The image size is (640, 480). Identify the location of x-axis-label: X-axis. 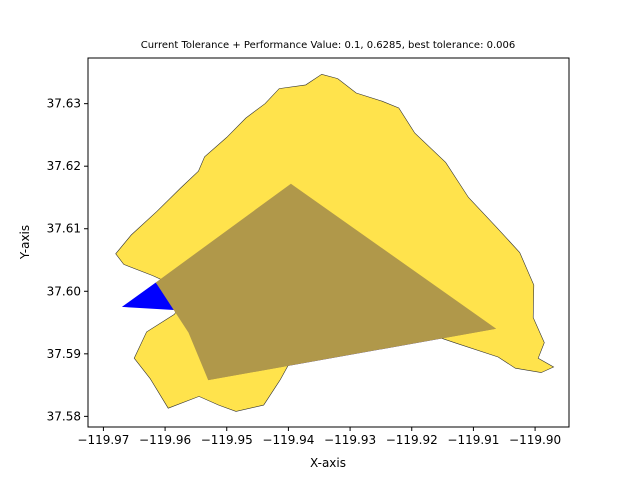
(328, 463).